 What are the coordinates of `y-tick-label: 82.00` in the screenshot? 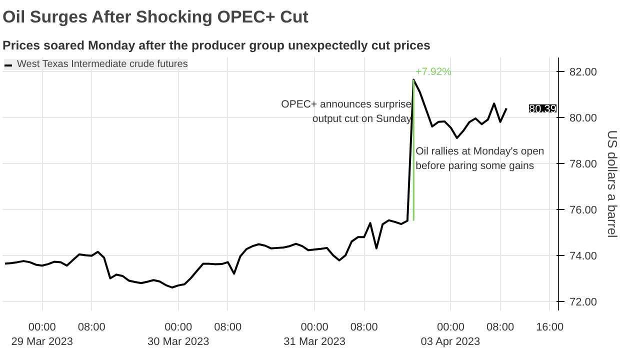 It's located at (584, 72).